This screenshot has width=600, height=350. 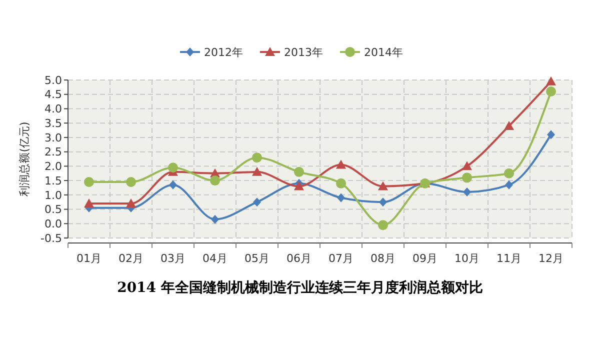 What do you see at coordinates (383, 258) in the screenshot?
I see `x-tick-label: 08月` at bounding box center [383, 258].